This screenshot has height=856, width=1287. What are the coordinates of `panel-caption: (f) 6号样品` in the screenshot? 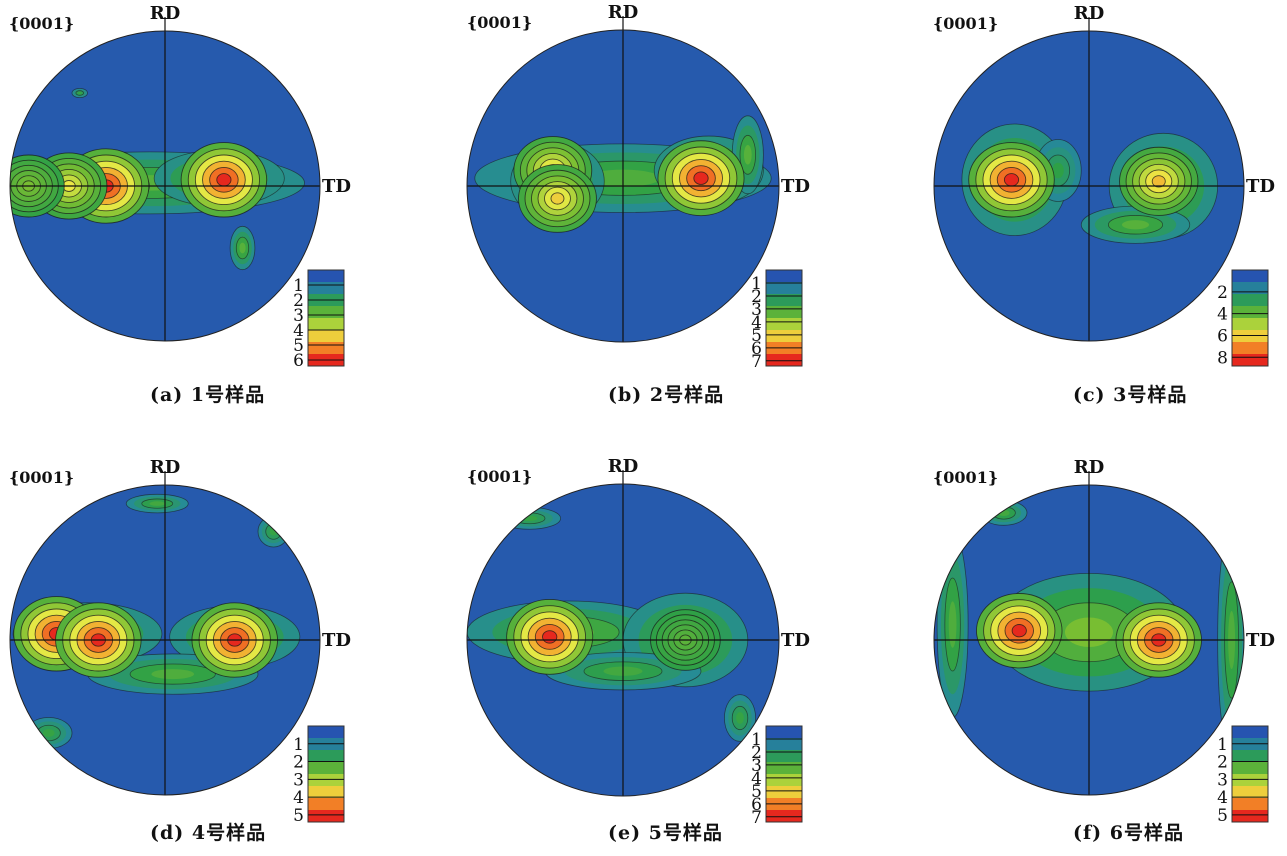 It's located at (1128, 833).